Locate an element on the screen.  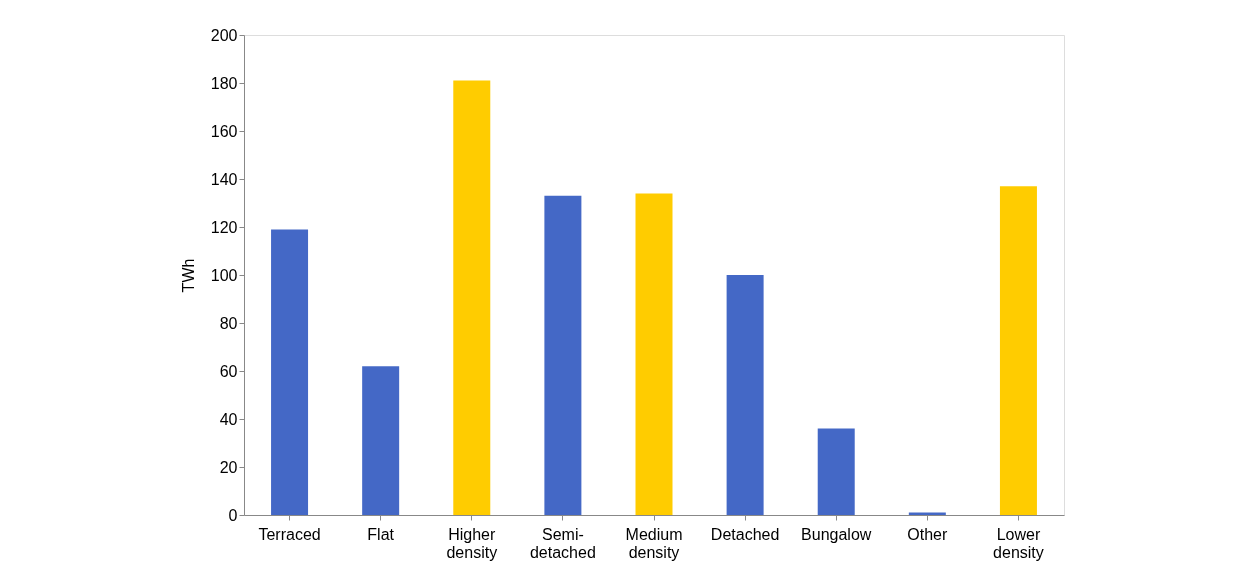
x-tick-label: Bungalow is located at coordinates (836, 534).